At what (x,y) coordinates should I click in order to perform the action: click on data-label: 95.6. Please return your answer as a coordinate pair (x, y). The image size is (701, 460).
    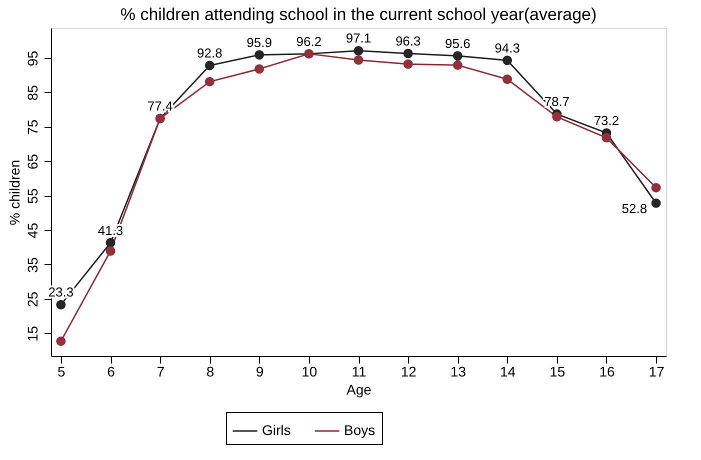
    Looking at the image, I should click on (457, 43).